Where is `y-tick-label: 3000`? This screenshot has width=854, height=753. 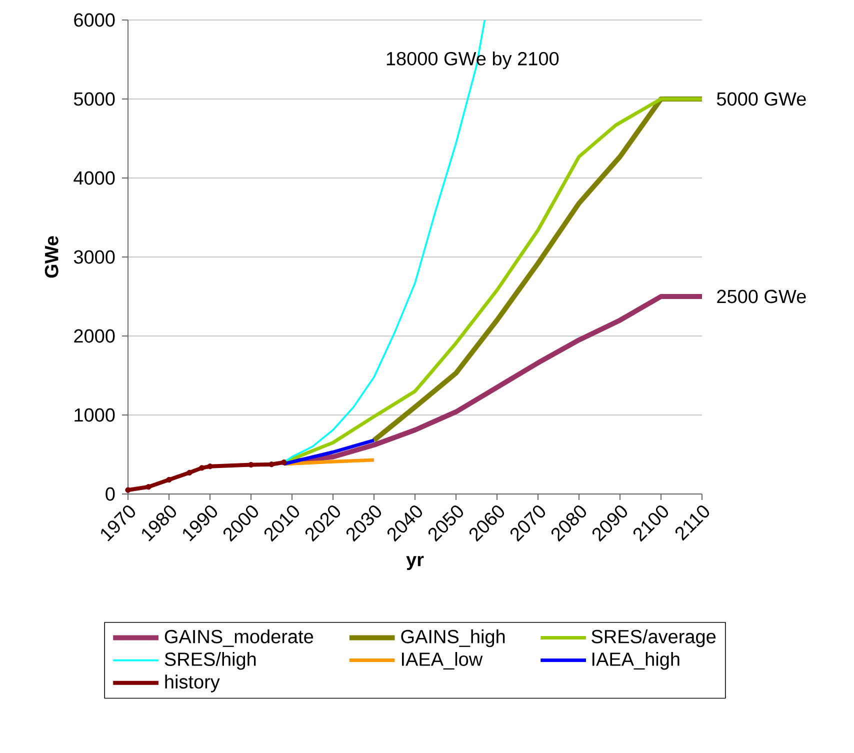 y-tick-label: 3000 is located at coordinates (94, 257).